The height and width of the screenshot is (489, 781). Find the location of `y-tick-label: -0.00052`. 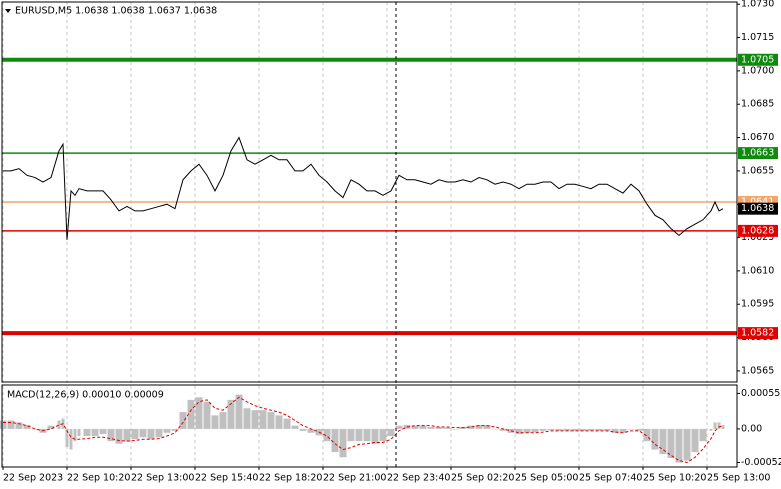

y-tick-label: -0.00052 is located at coordinates (761, 462).